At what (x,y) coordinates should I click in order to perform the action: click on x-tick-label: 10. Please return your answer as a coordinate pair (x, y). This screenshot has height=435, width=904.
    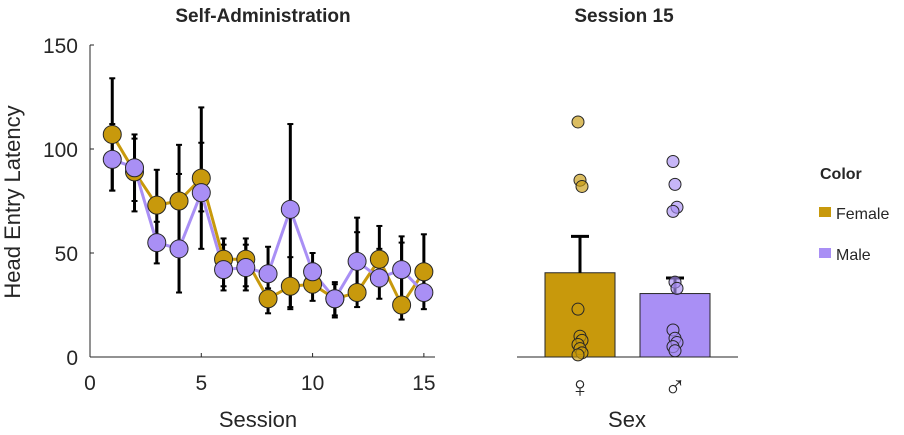
    Looking at the image, I should click on (312, 383).